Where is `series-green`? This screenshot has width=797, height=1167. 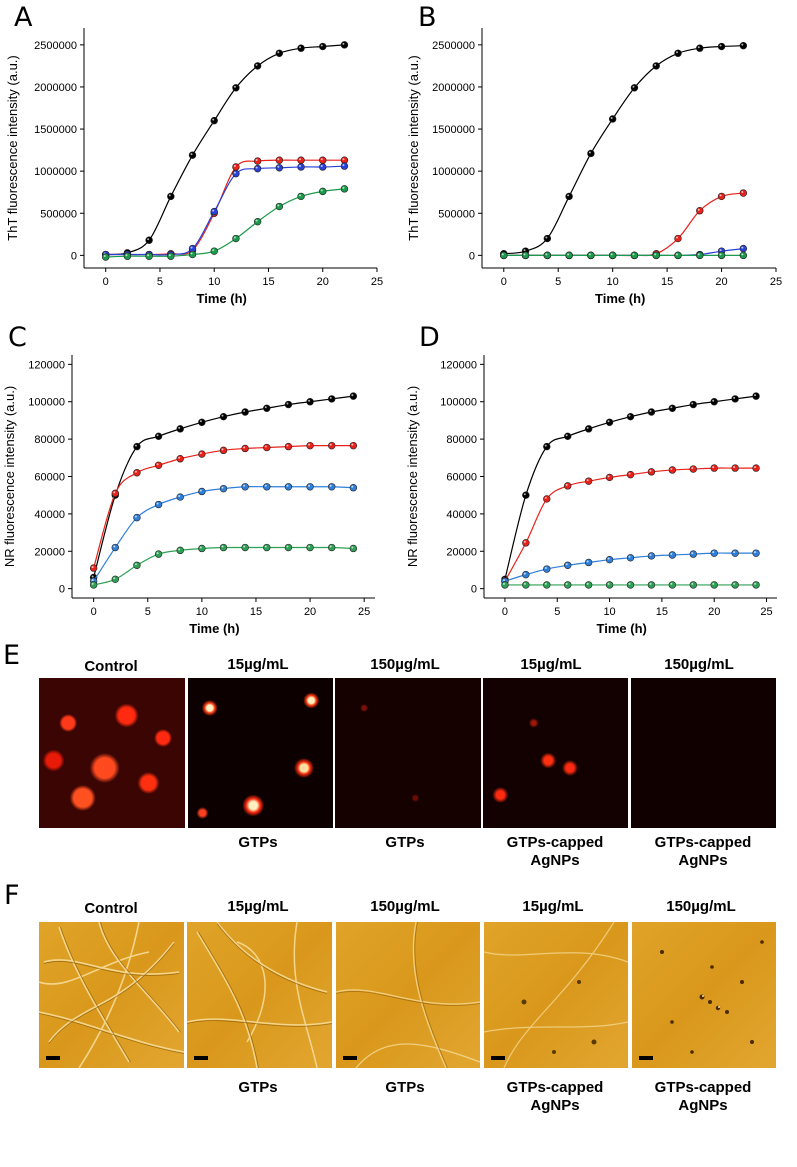
series-green is located at coordinates (223, 566).